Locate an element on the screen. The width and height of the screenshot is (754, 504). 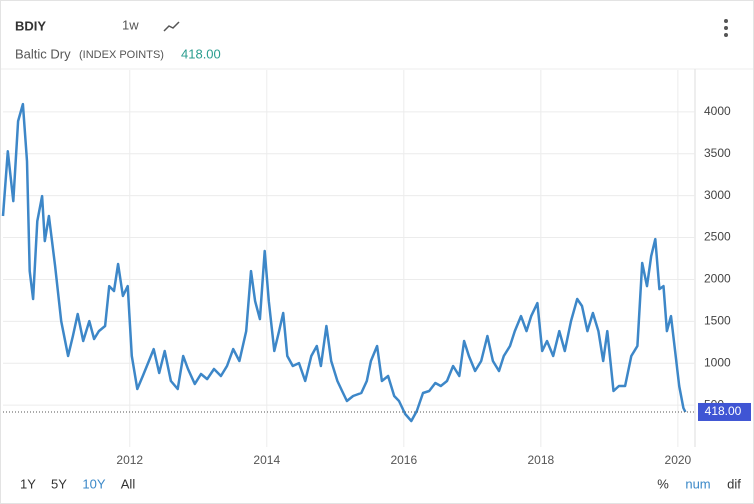
symbol: BDIY is located at coordinates (30, 25).